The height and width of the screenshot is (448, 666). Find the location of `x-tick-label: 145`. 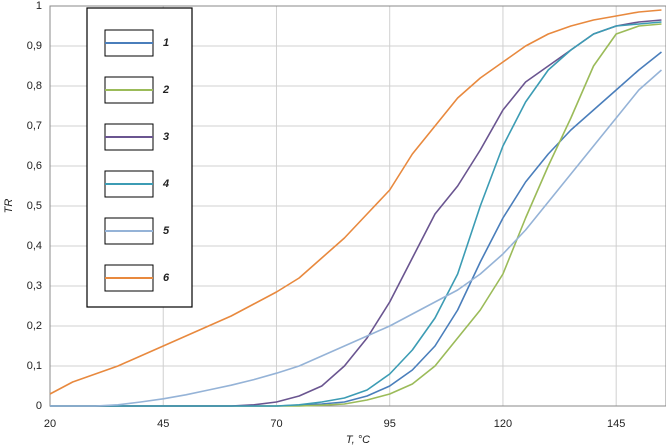

x-tick-label: 145 is located at coordinates (616, 424).